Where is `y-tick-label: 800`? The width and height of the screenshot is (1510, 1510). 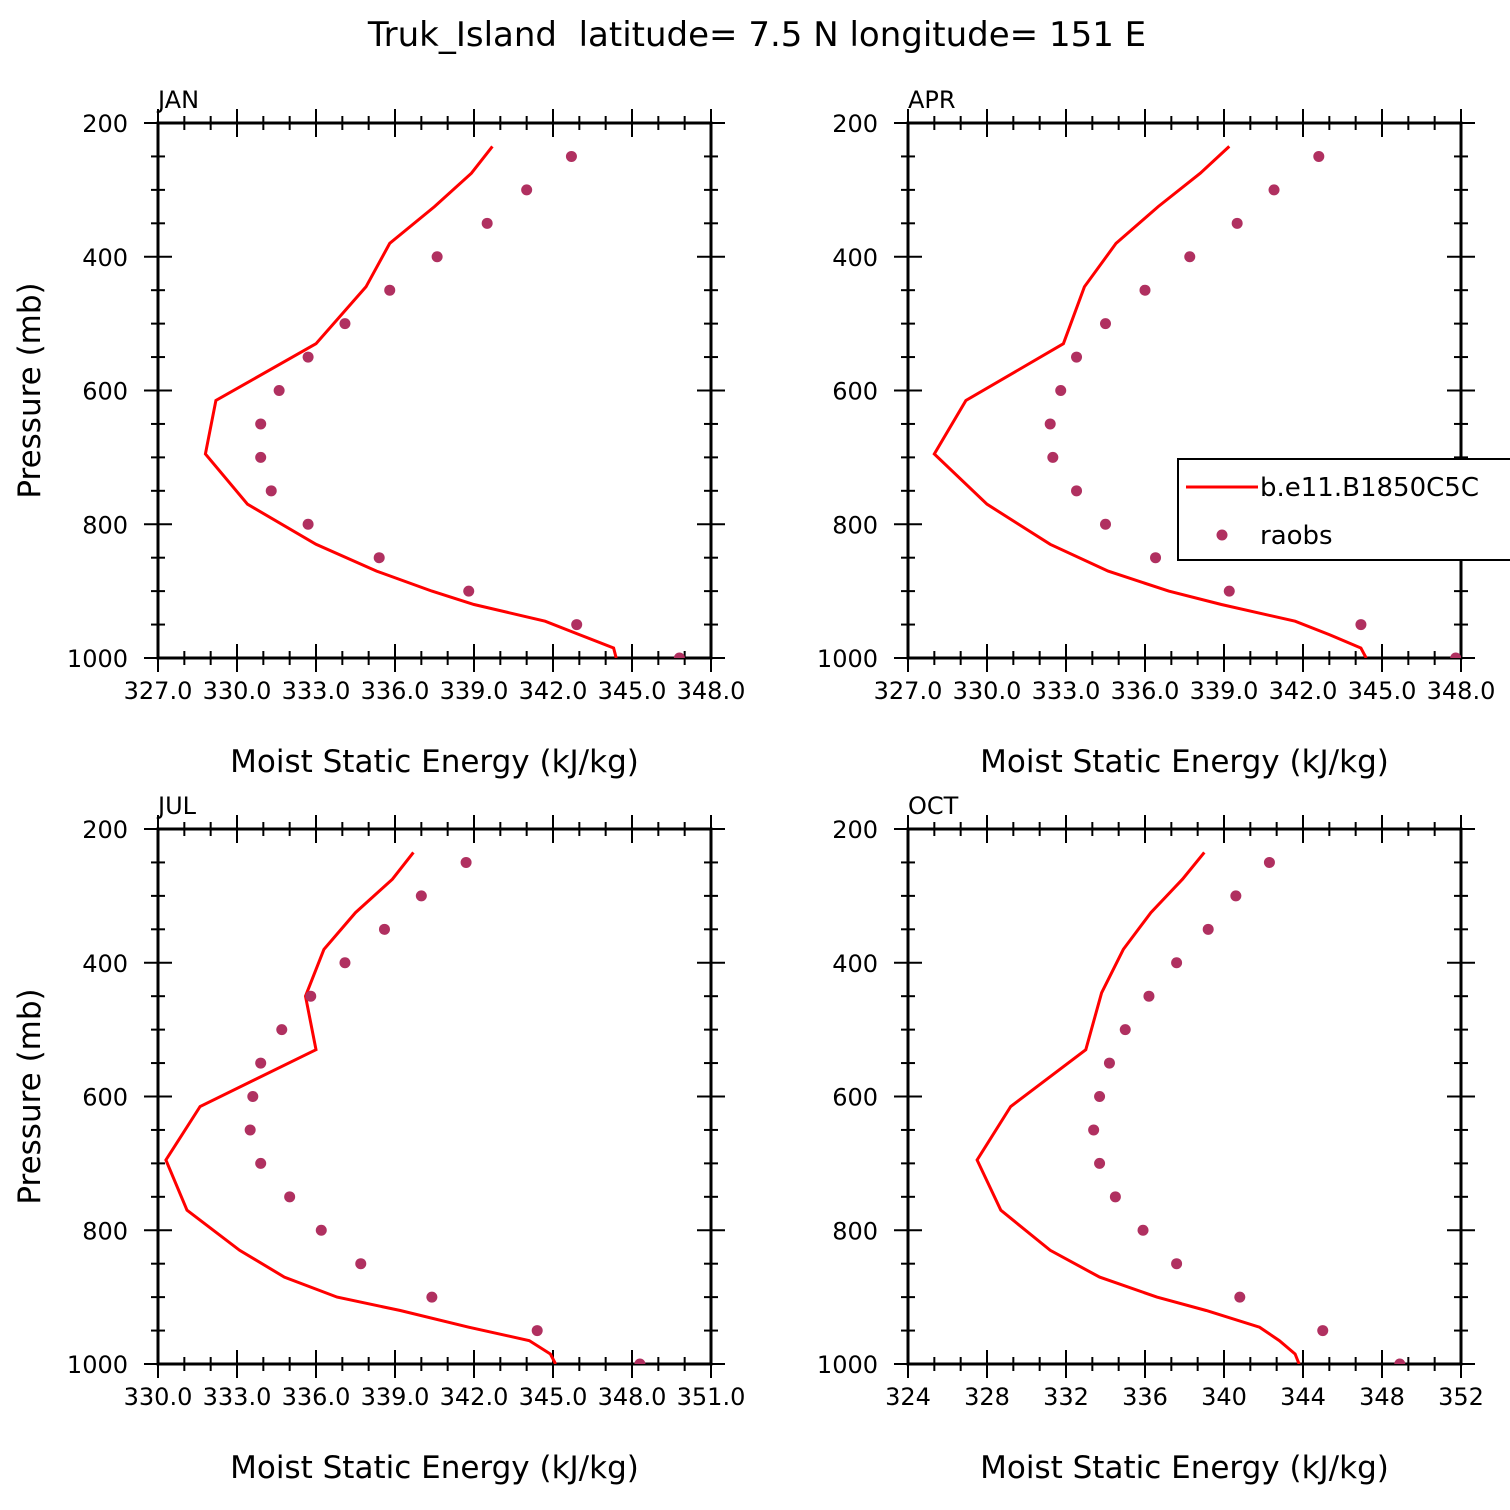 y-tick-label: 800 is located at coordinates (105, 525).